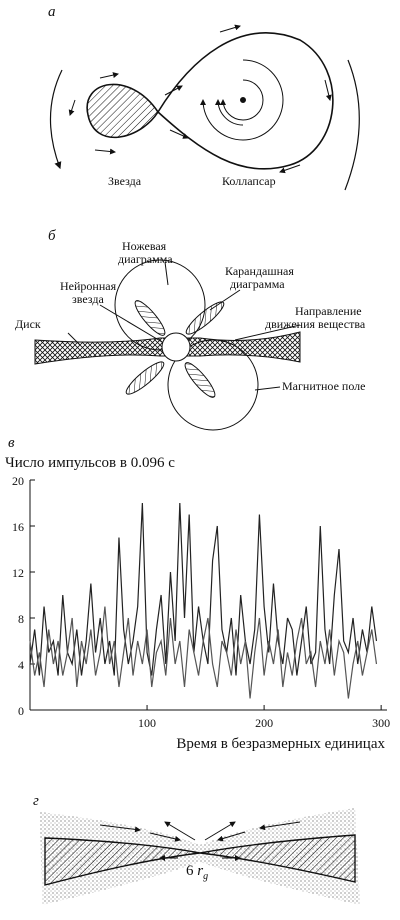  Describe the element at coordinates (328, 311) in the screenshot. I see `direction-label: Направление` at that location.